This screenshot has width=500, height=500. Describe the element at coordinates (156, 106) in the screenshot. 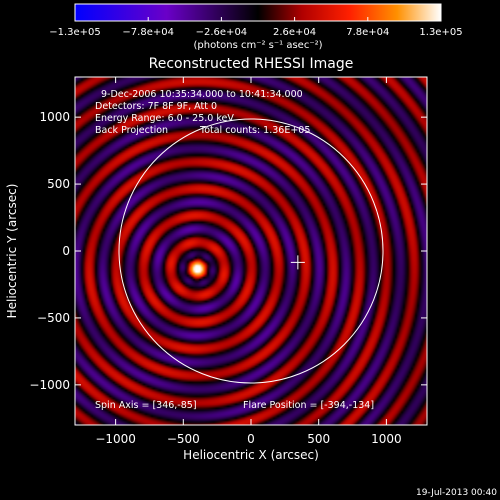

I see `annotation-detectors: Detectors: 7F 8F 9F, Att 0` at that location.